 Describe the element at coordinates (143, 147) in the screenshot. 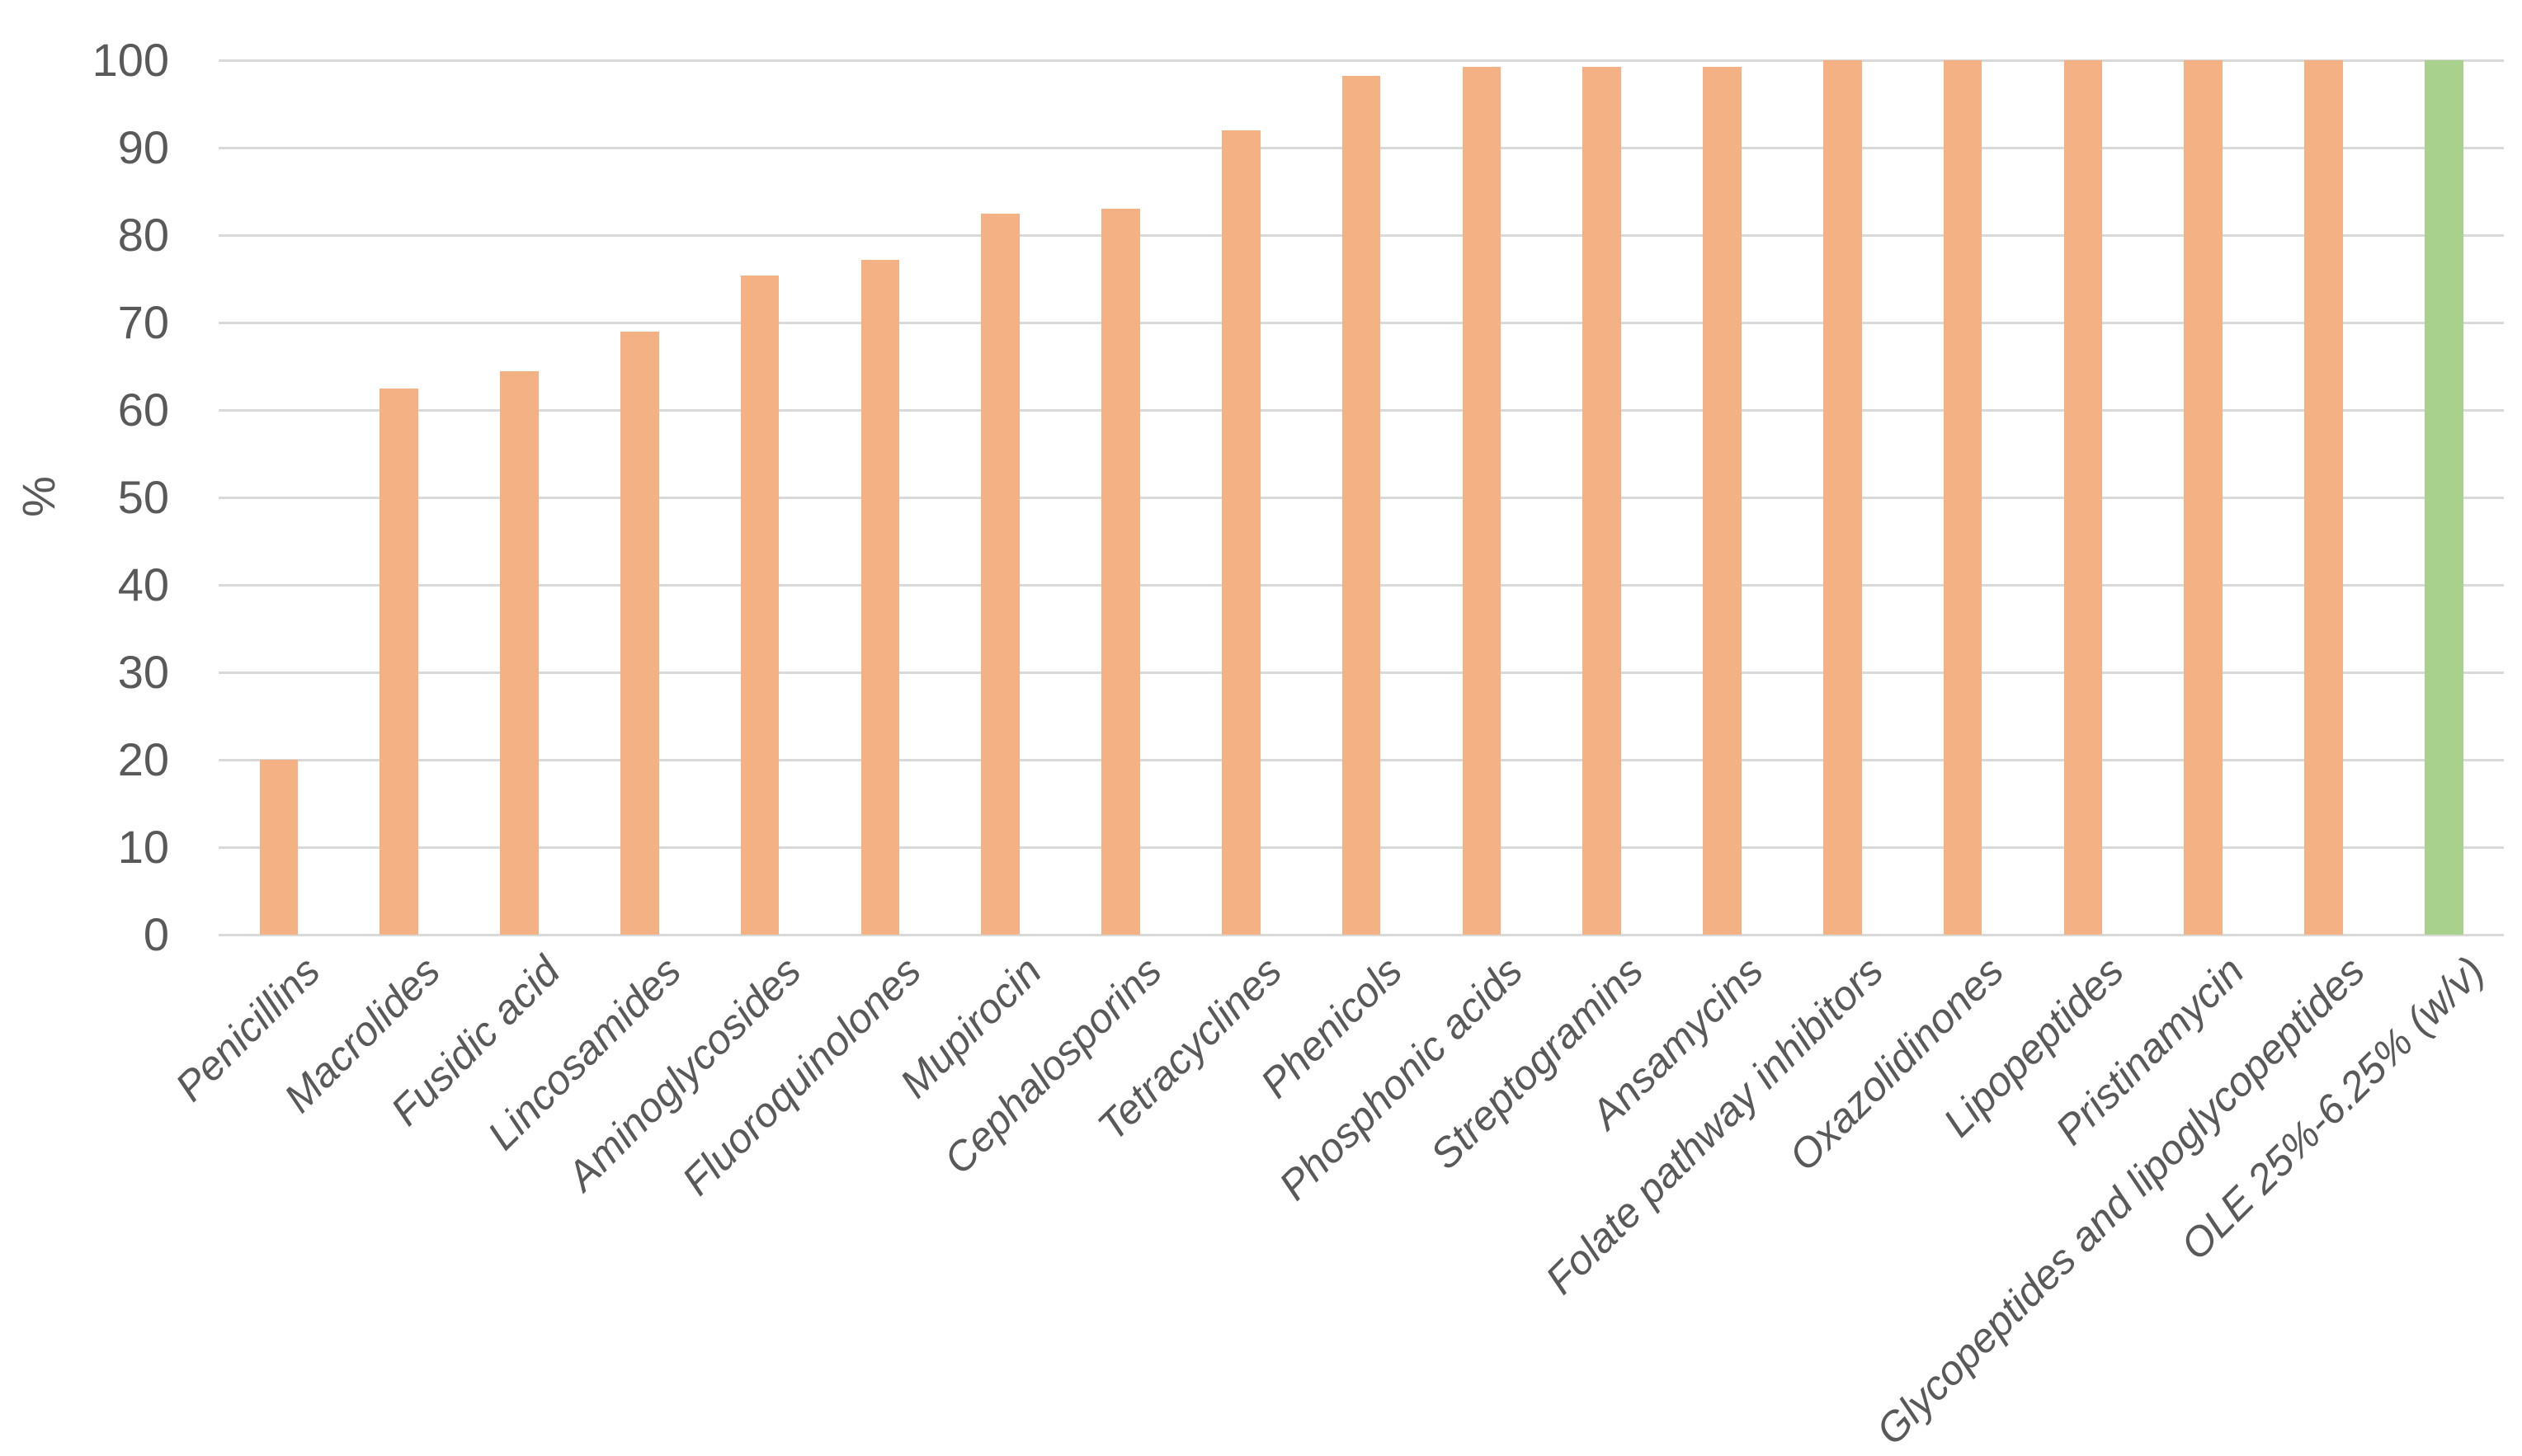

I see `y-tick-label: 90` at that location.